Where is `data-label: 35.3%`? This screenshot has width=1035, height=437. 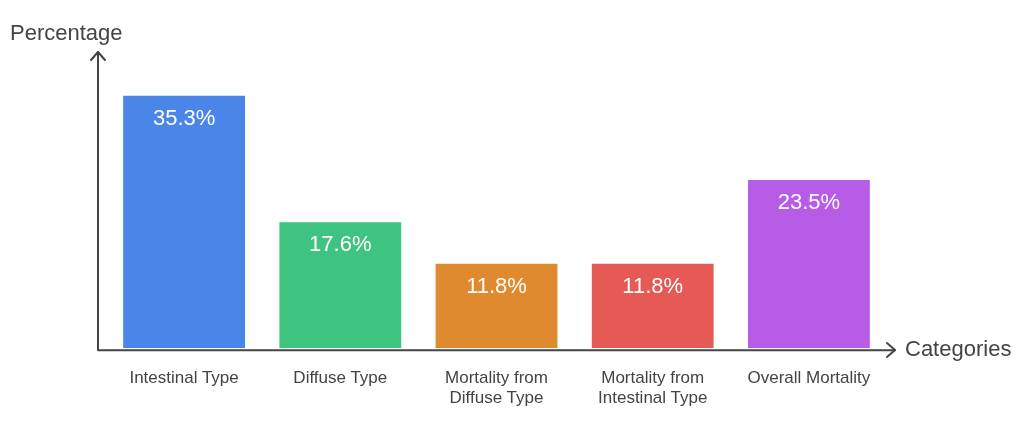
data-label: 35.3% is located at coordinates (184, 117).